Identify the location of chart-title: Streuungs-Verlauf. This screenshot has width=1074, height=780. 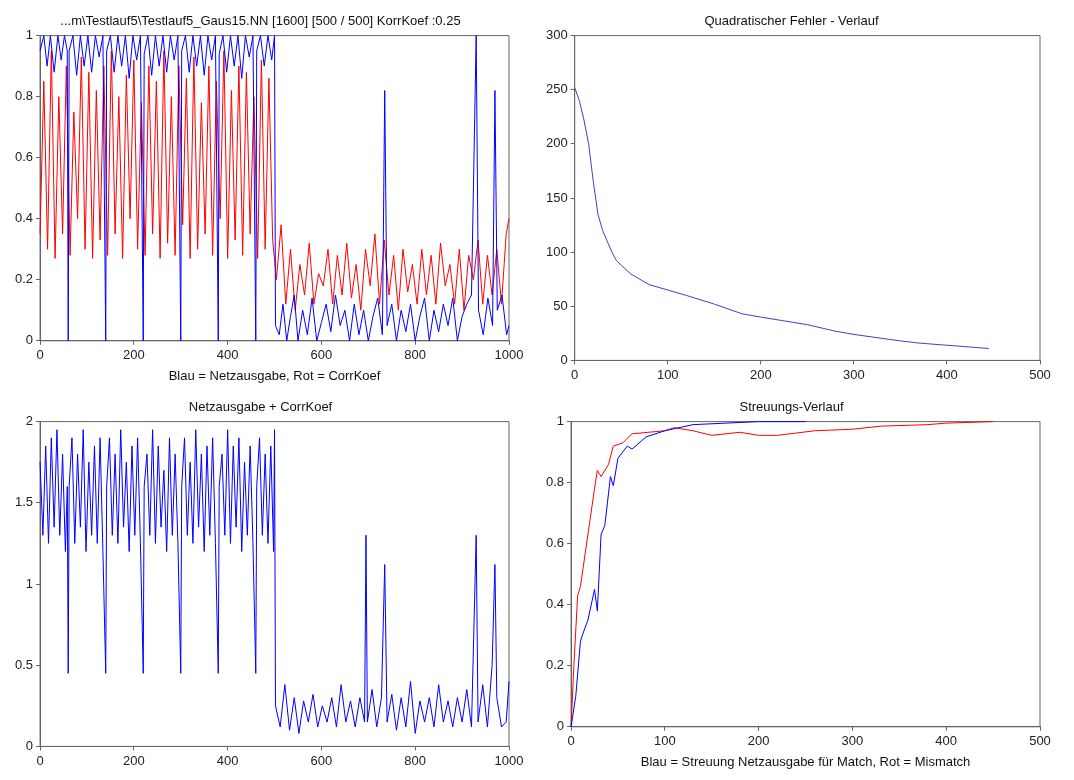
(791, 407).